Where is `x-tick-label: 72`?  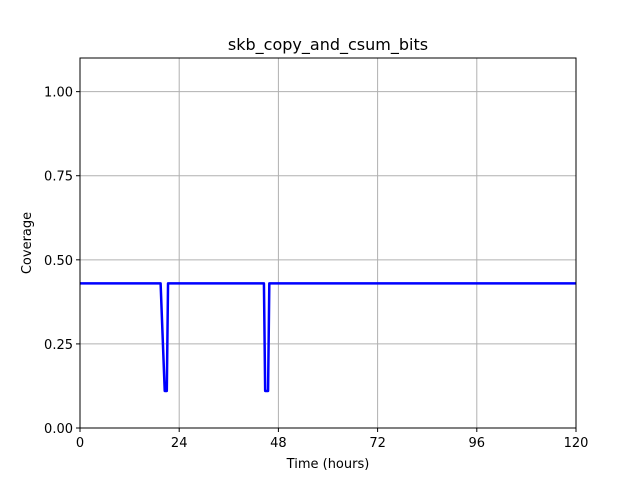
x-tick-label: 72 is located at coordinates (377, 443).